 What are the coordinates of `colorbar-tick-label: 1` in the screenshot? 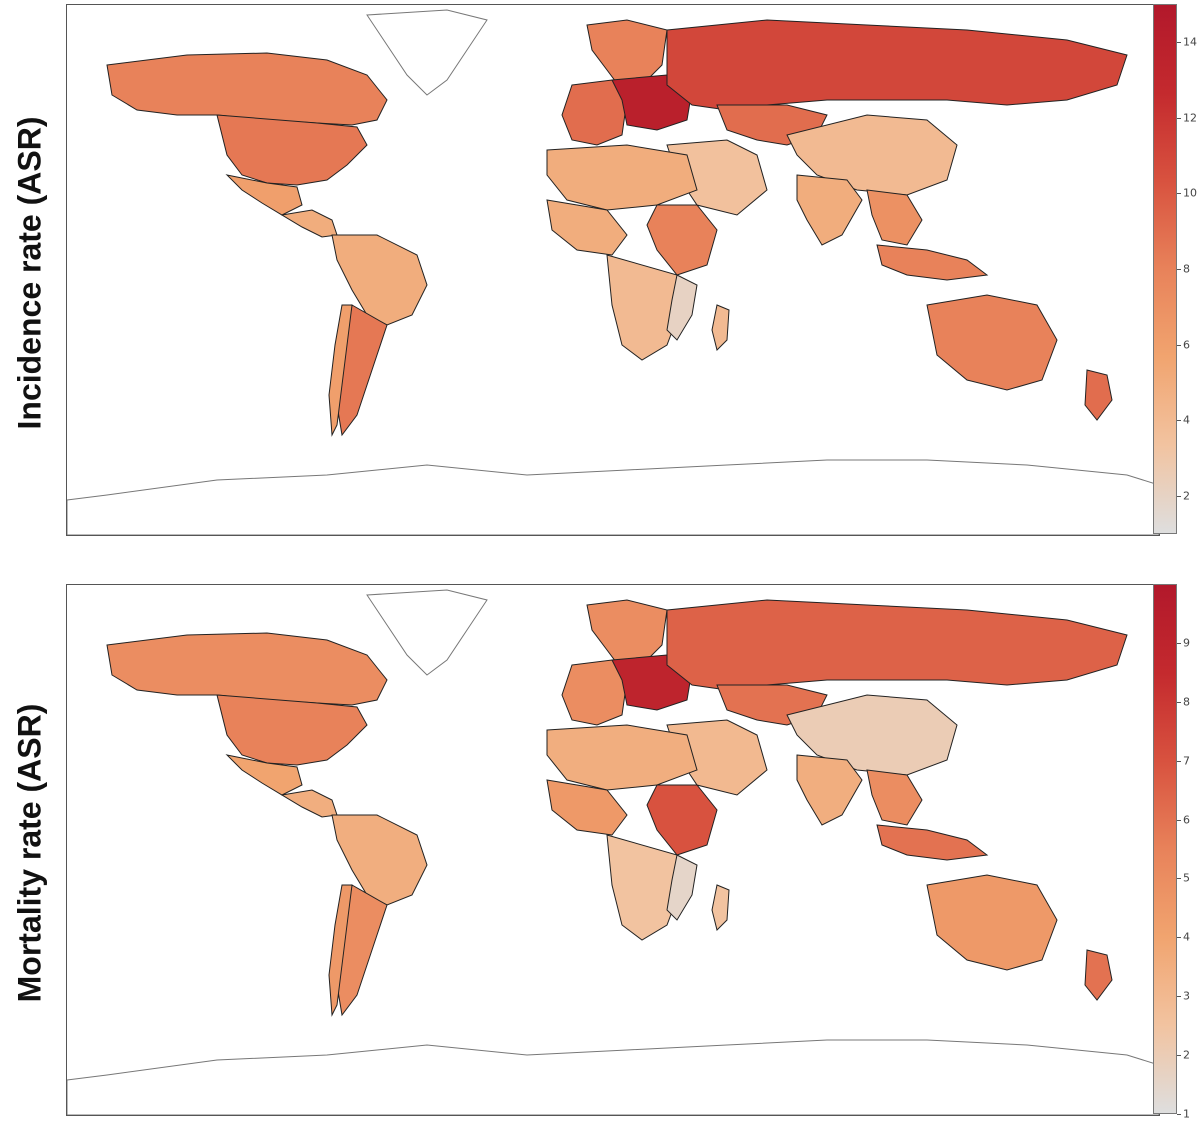 It's located at (1186, 1114).